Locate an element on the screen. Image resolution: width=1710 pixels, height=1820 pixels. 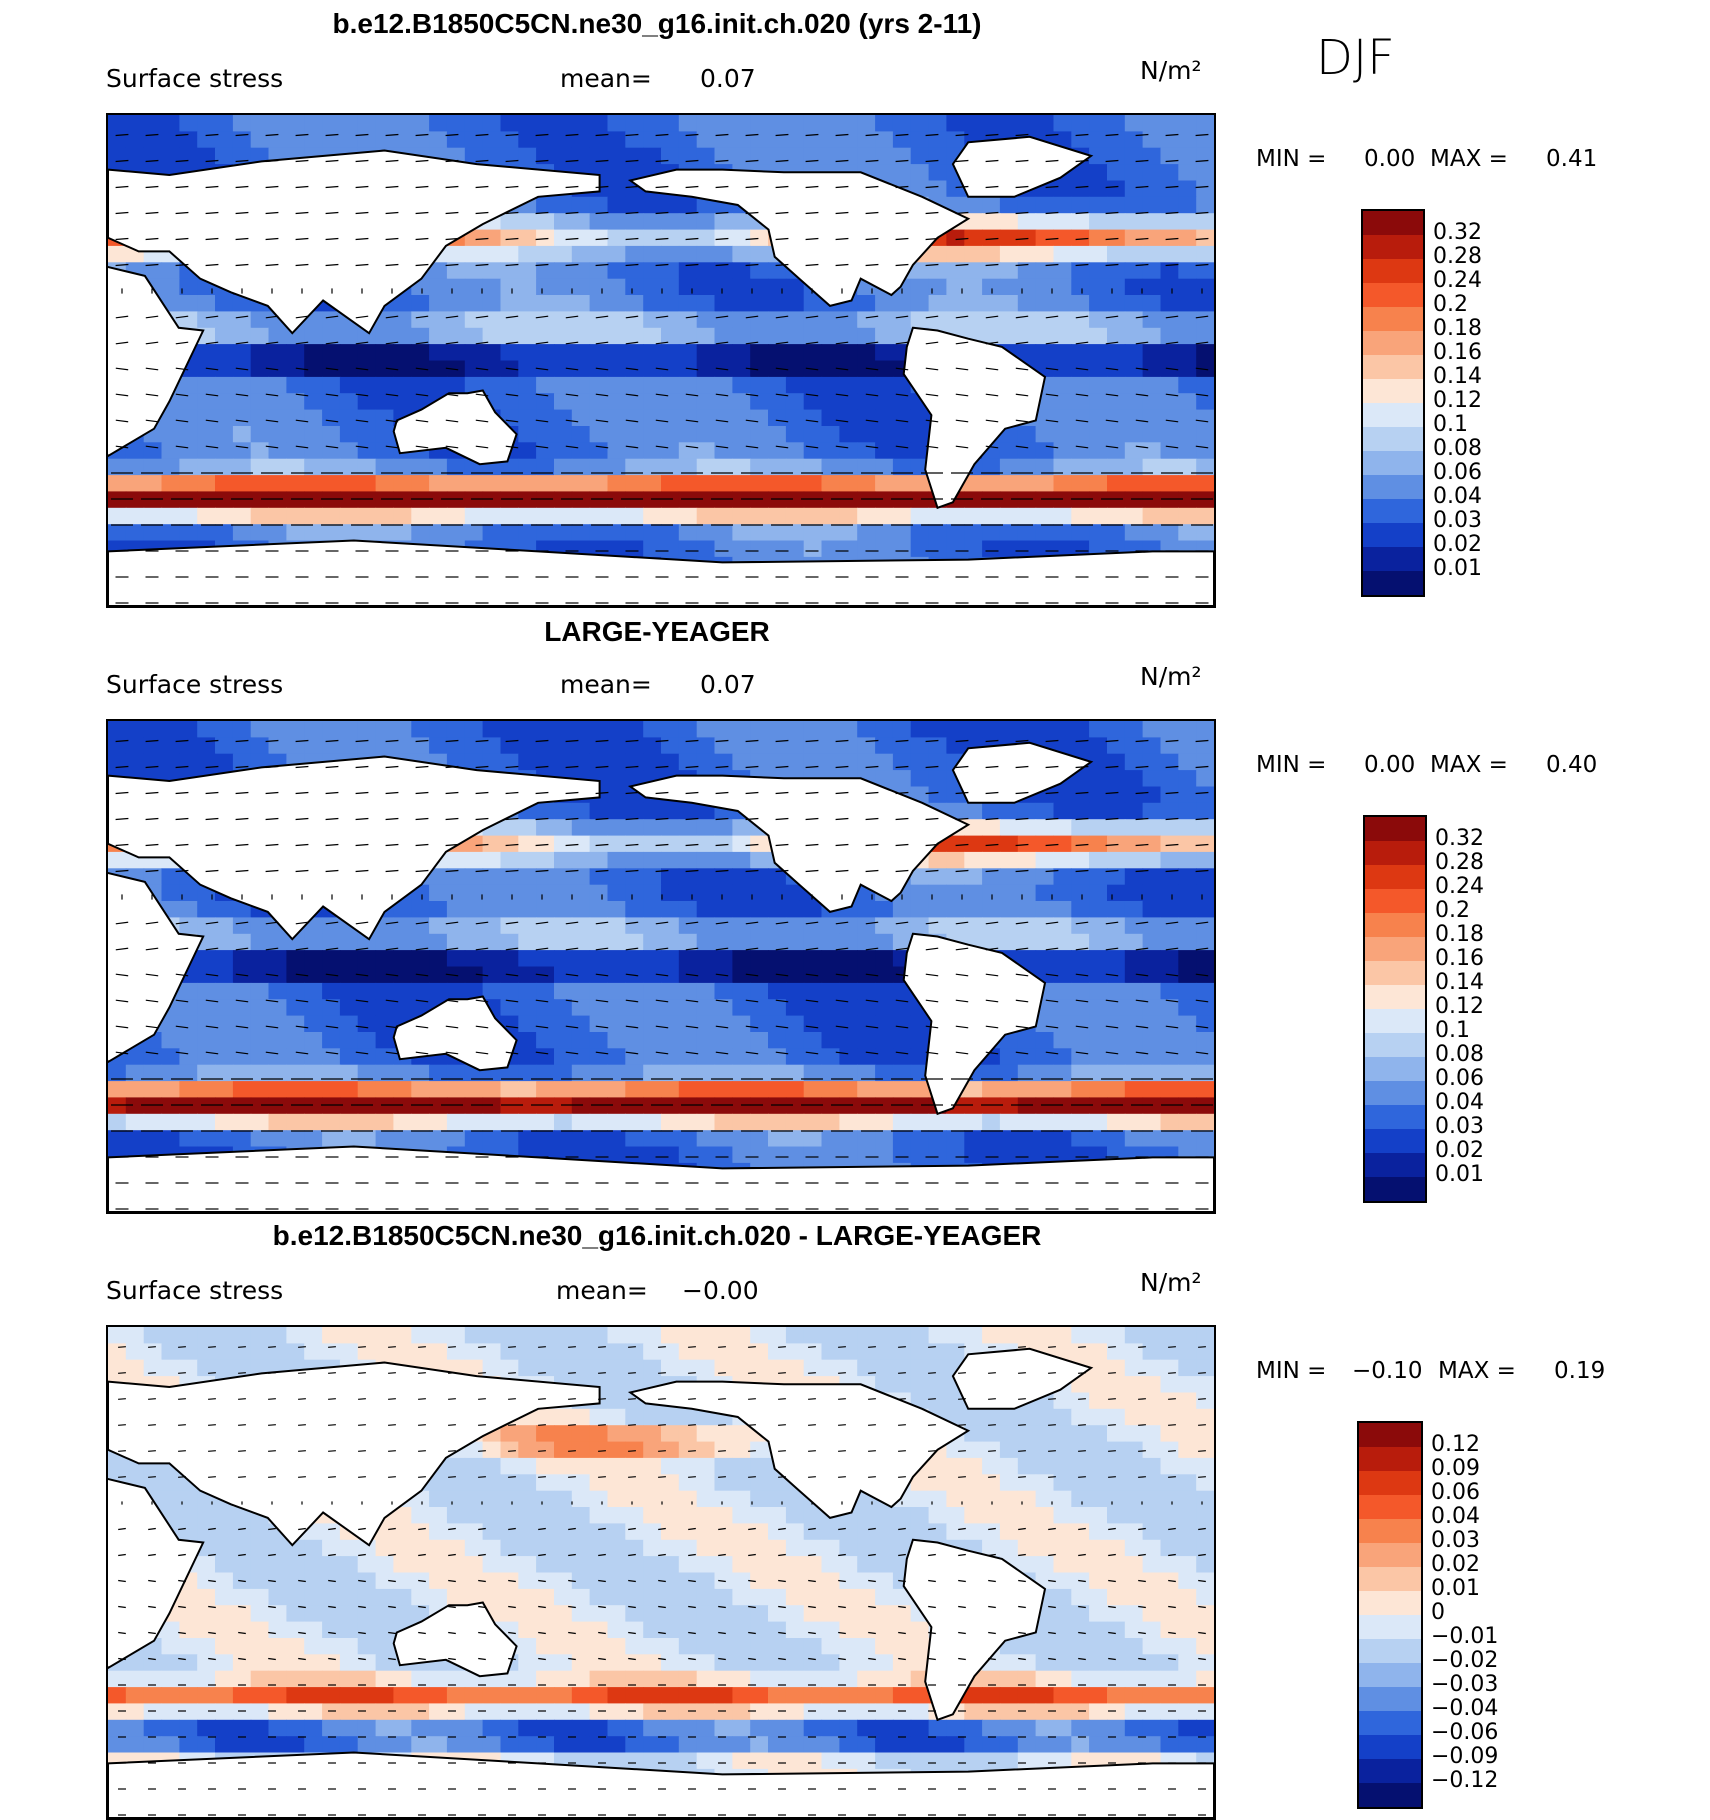
colorbar-tick-label: 0.14 is located at coordinates (1459, 982).